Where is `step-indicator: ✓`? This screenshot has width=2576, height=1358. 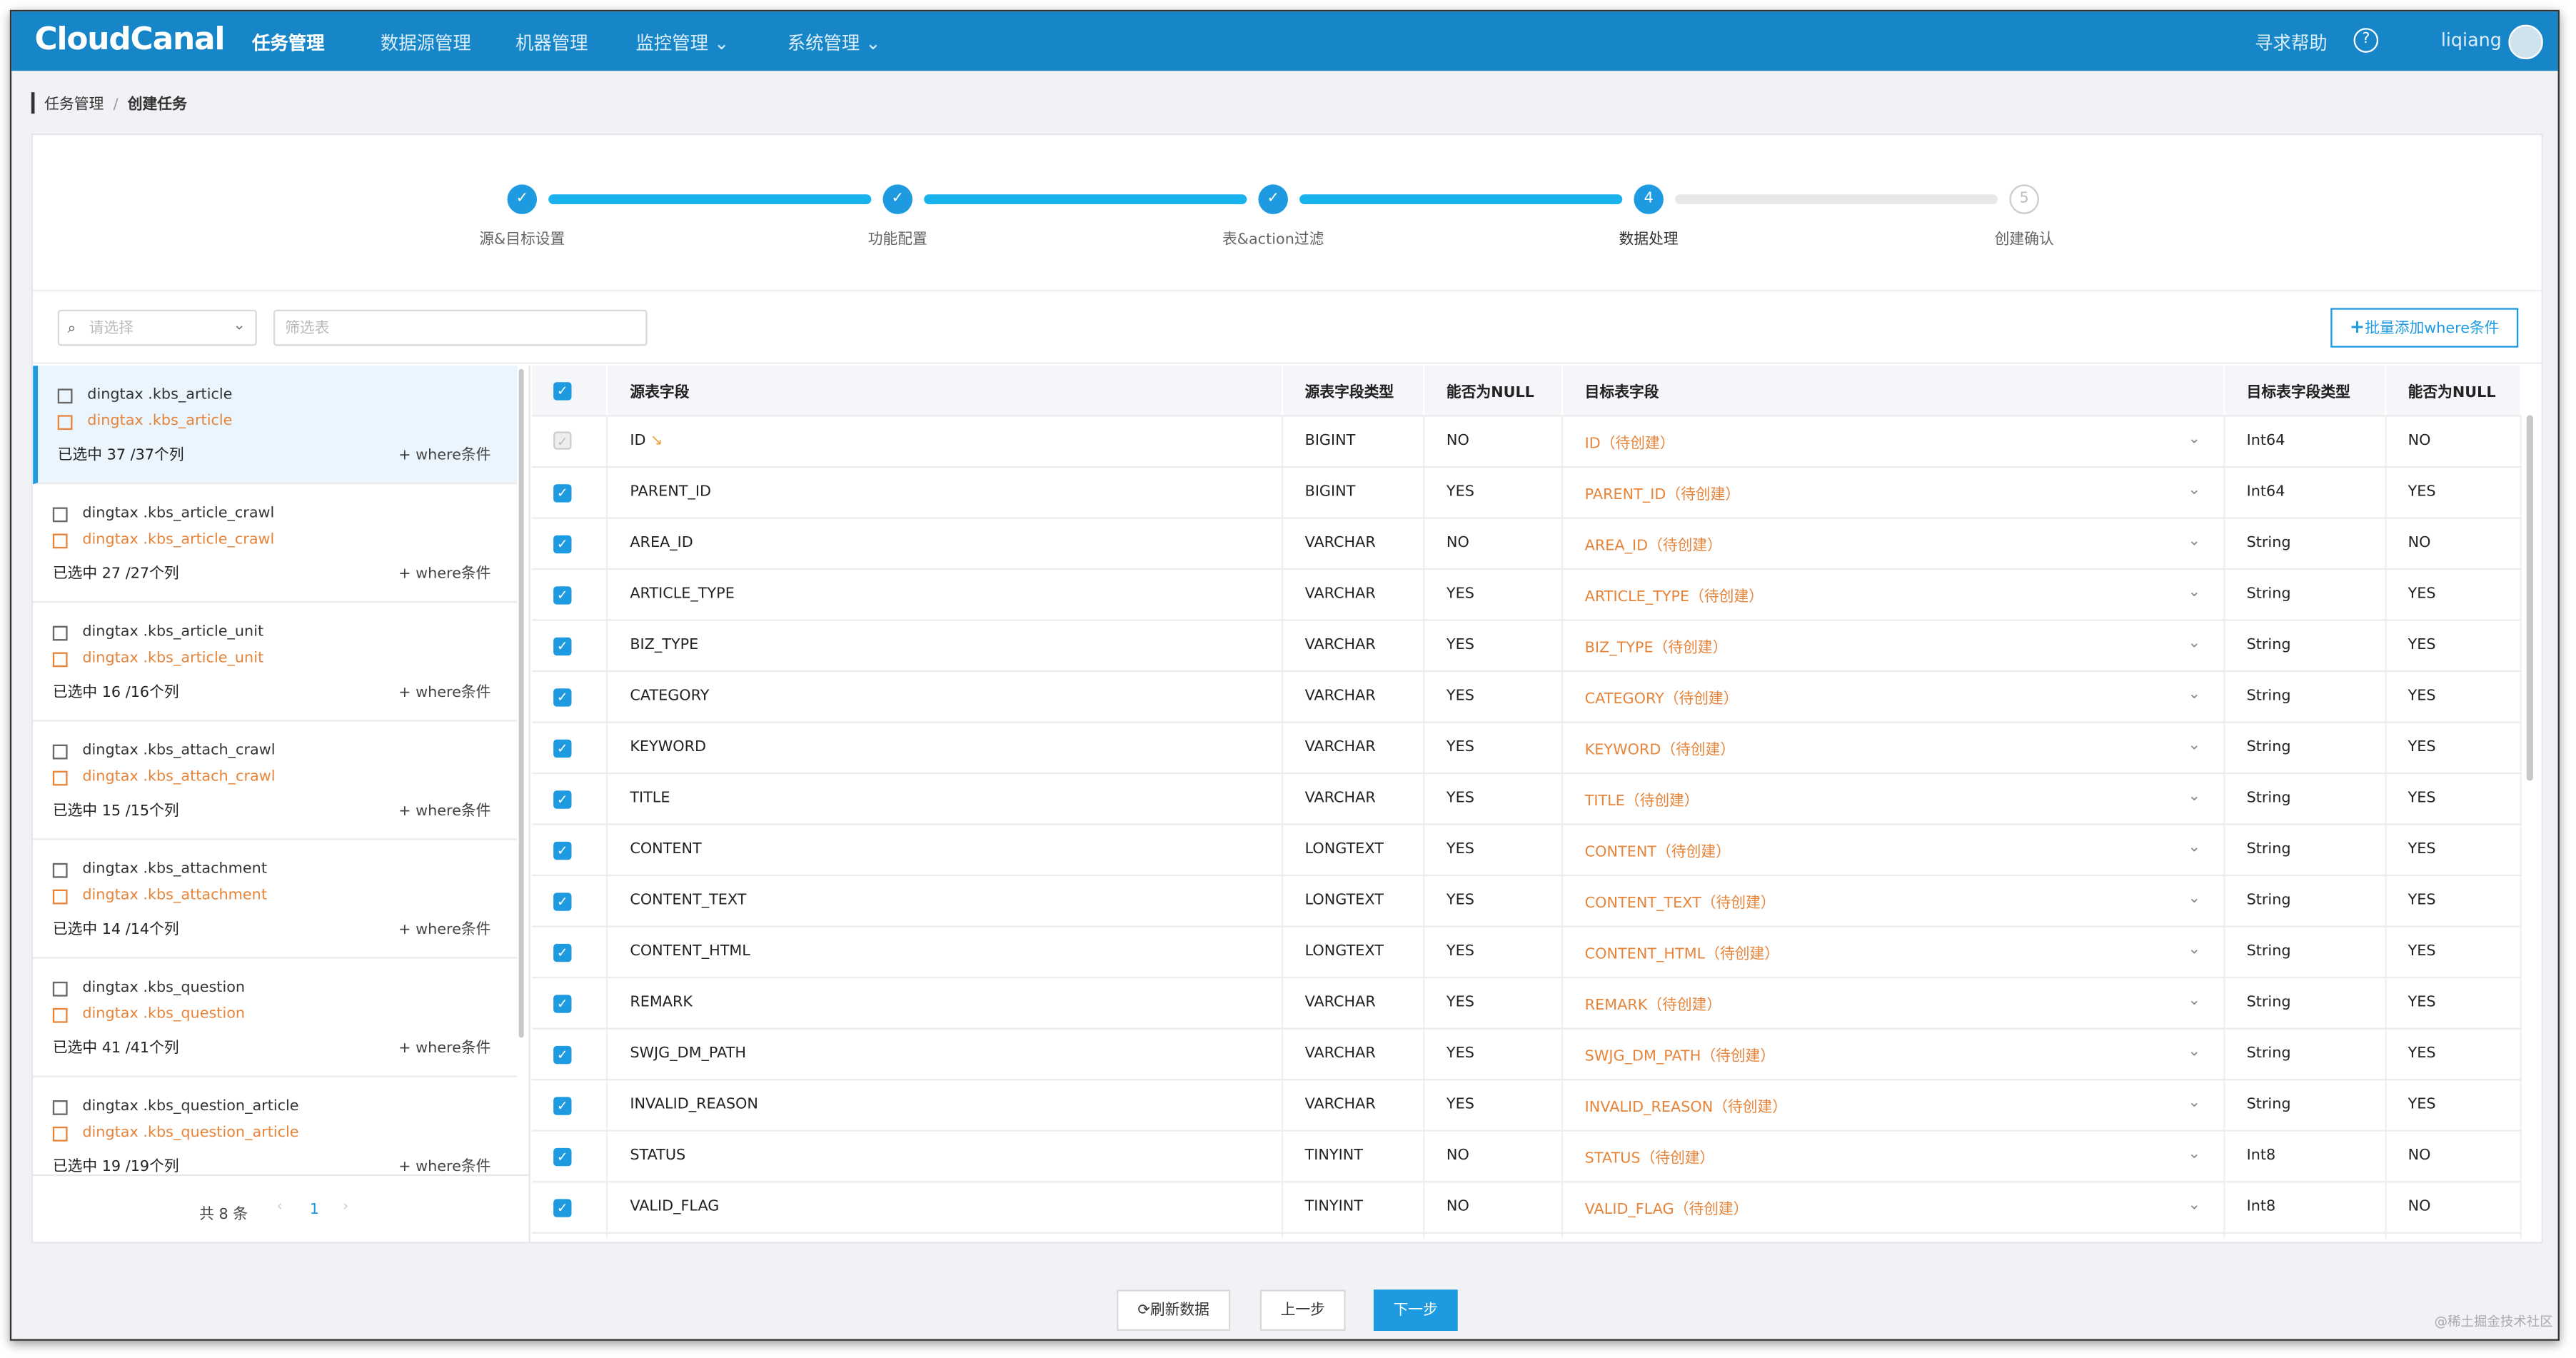
step-indicator: ✓ is located at coordinates (522, 199).